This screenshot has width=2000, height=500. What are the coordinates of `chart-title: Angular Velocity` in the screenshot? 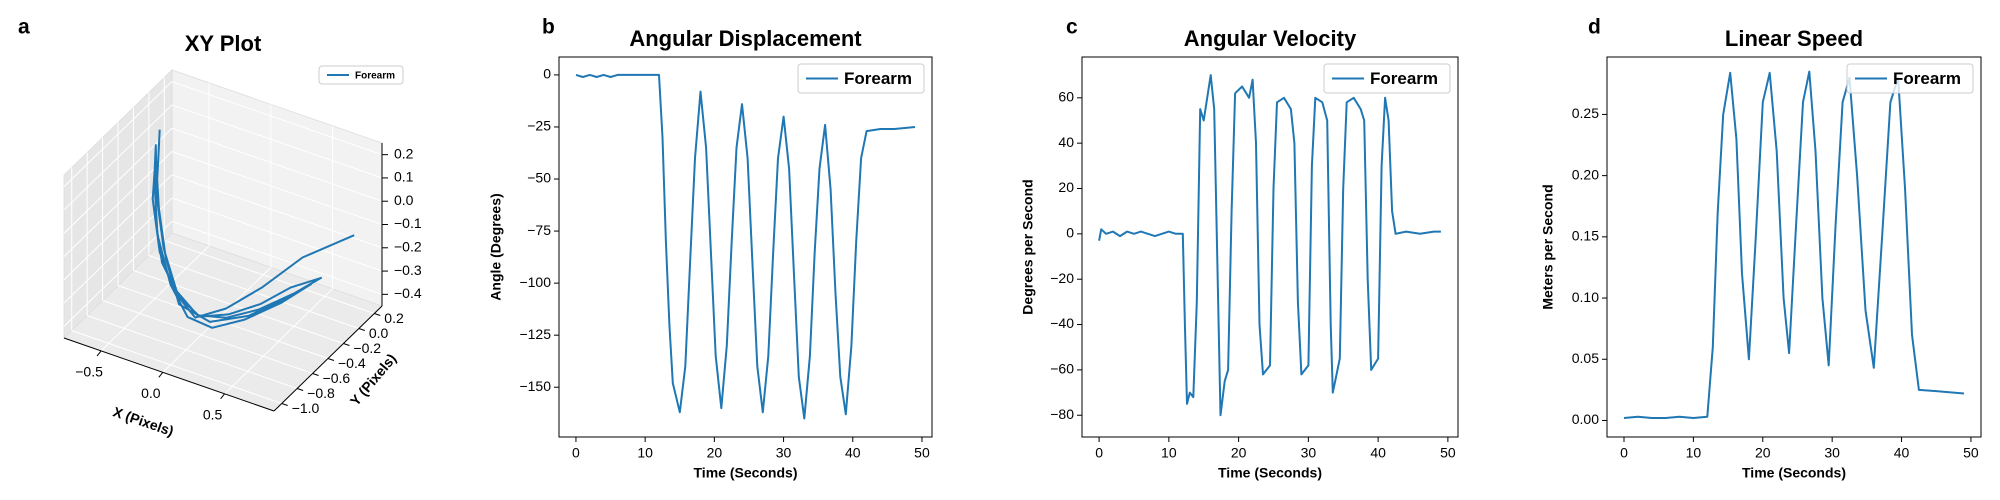 It's located at (1270, 38).